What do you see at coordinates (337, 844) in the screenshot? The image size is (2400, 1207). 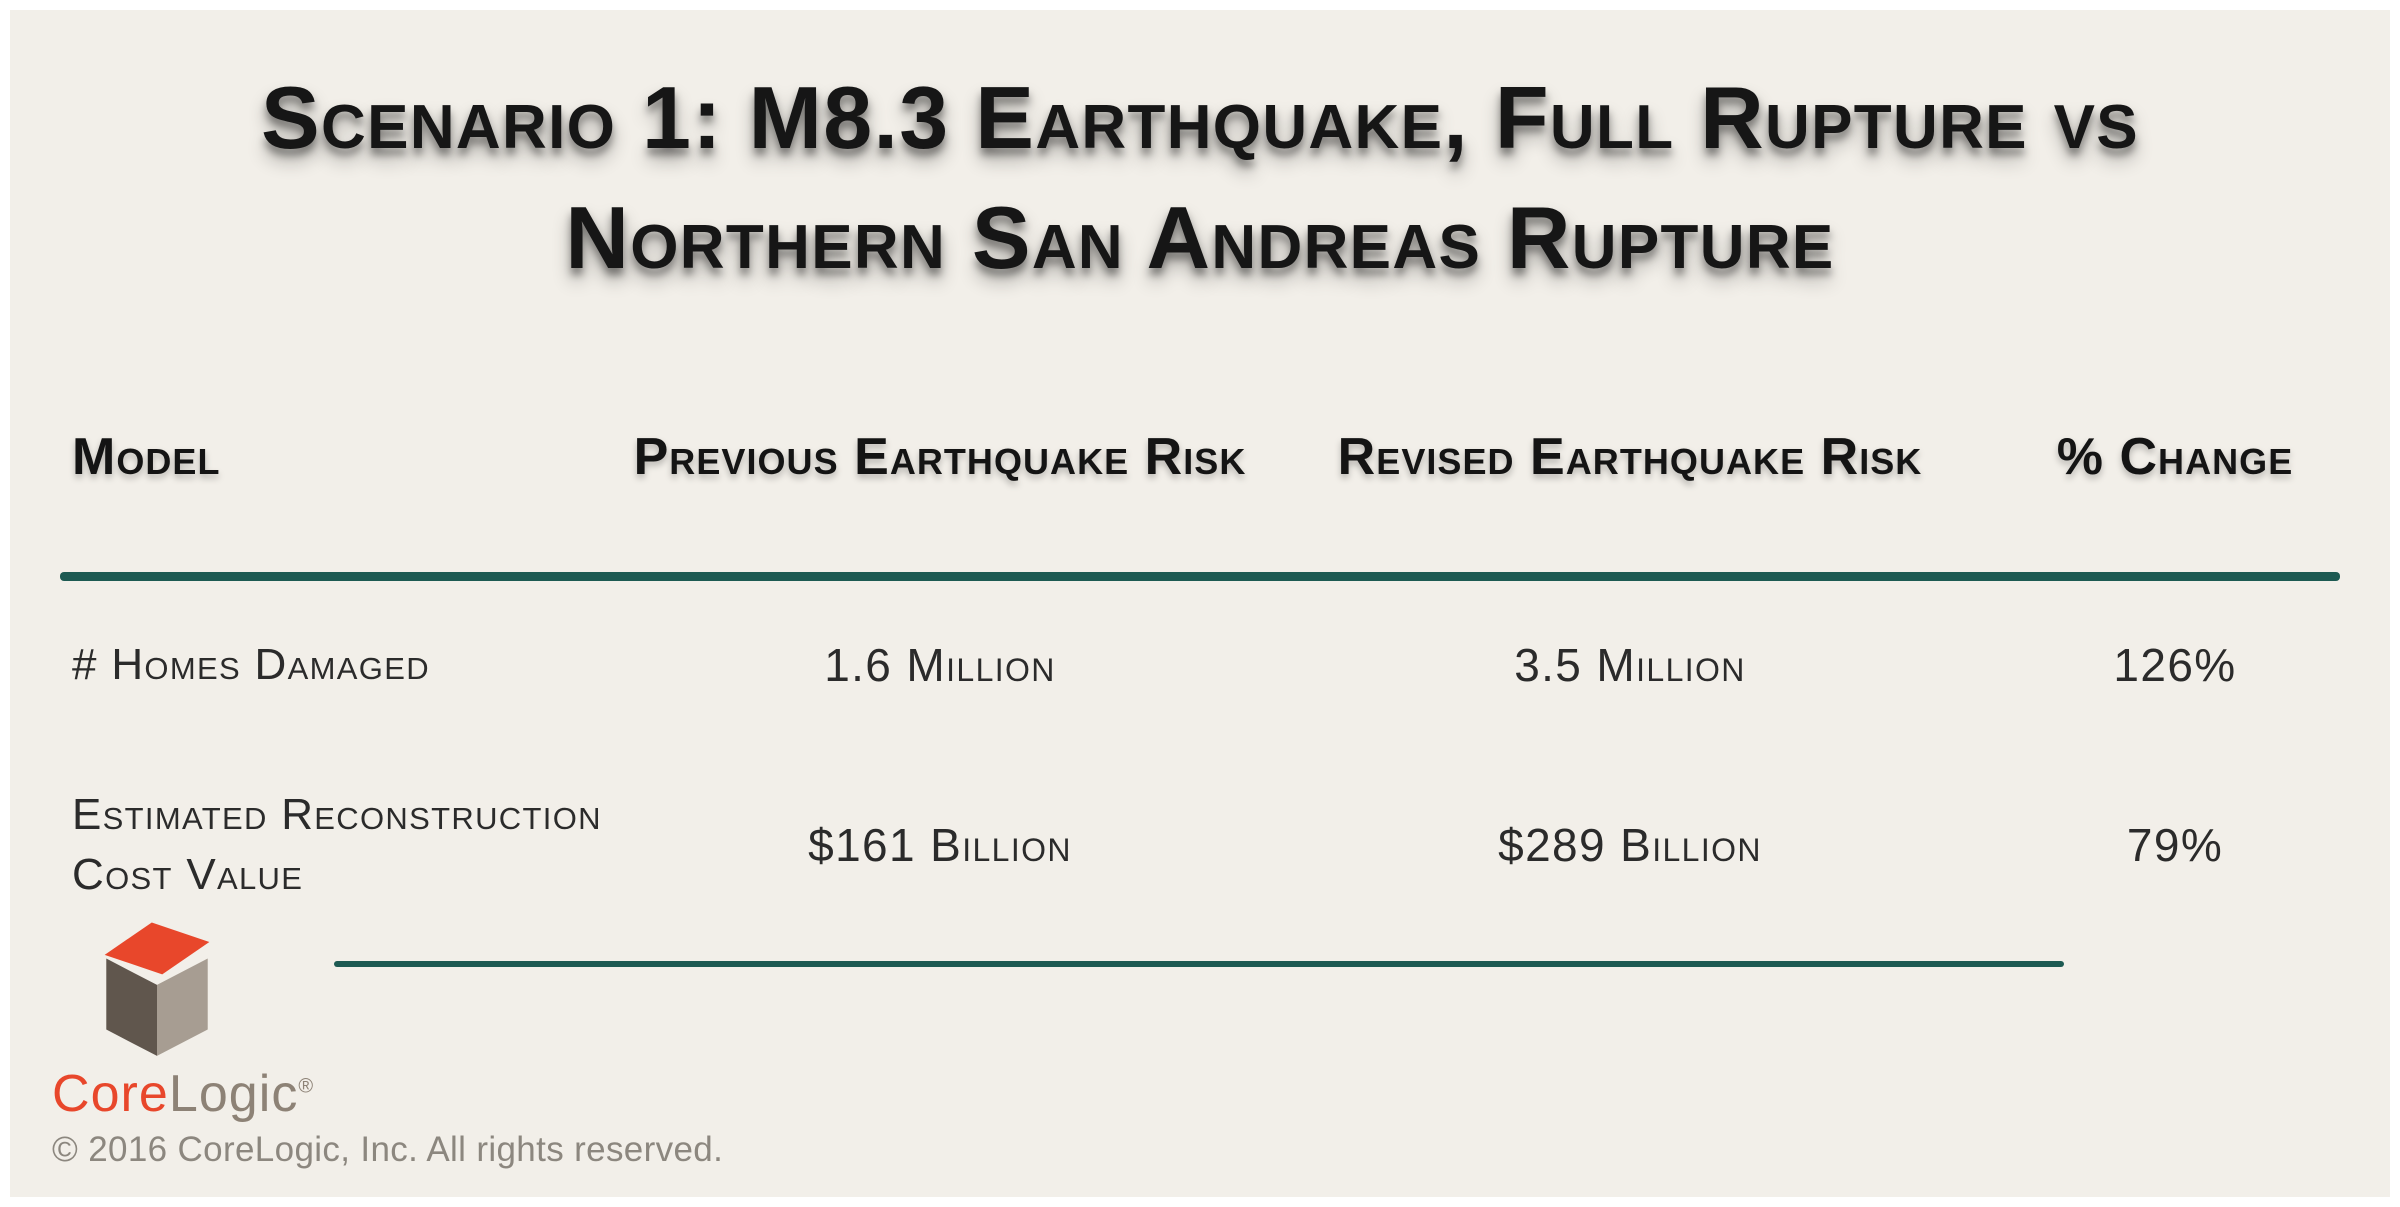 I see `row-label-reconstruction-cost: Estimated Reconstruction Cost Value` at bounding box center [337, 844].